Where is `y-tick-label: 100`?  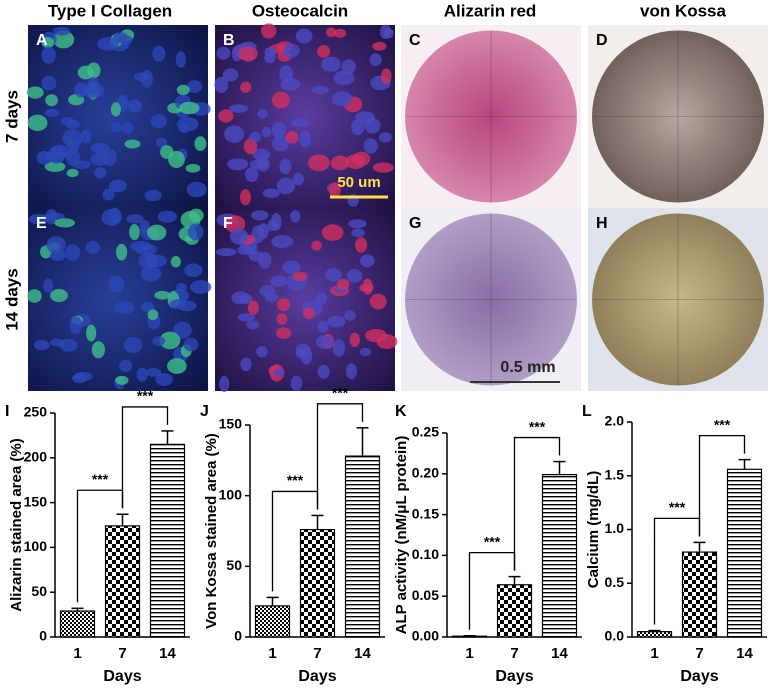
y-tick-label: 100 is located at coordinates (36, 546).